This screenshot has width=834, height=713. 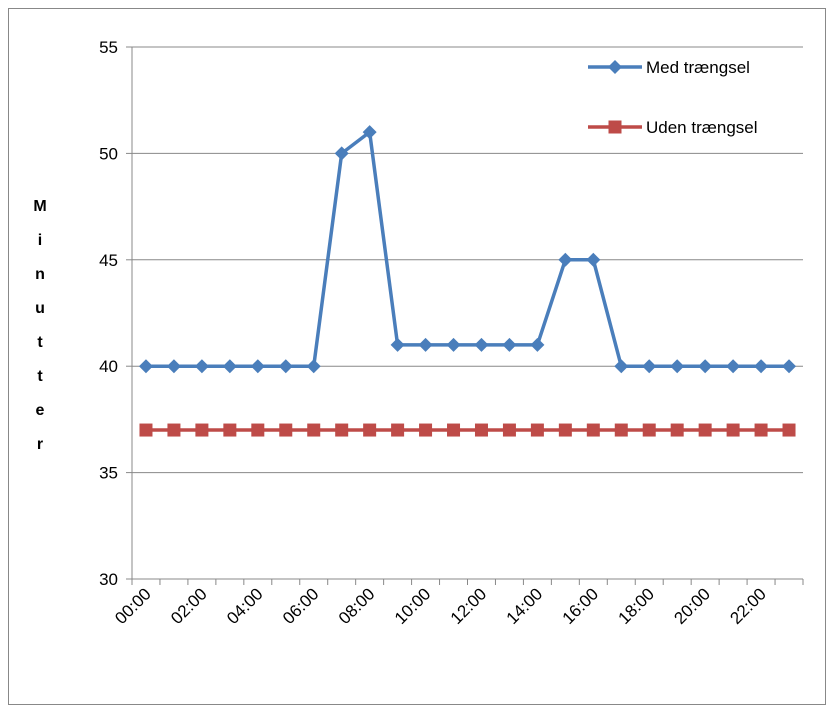 What do you see at coordinates (702, 127) in the screenshot?
I see `legend-label: Uden trængsel` at bounding box center [702, 127].